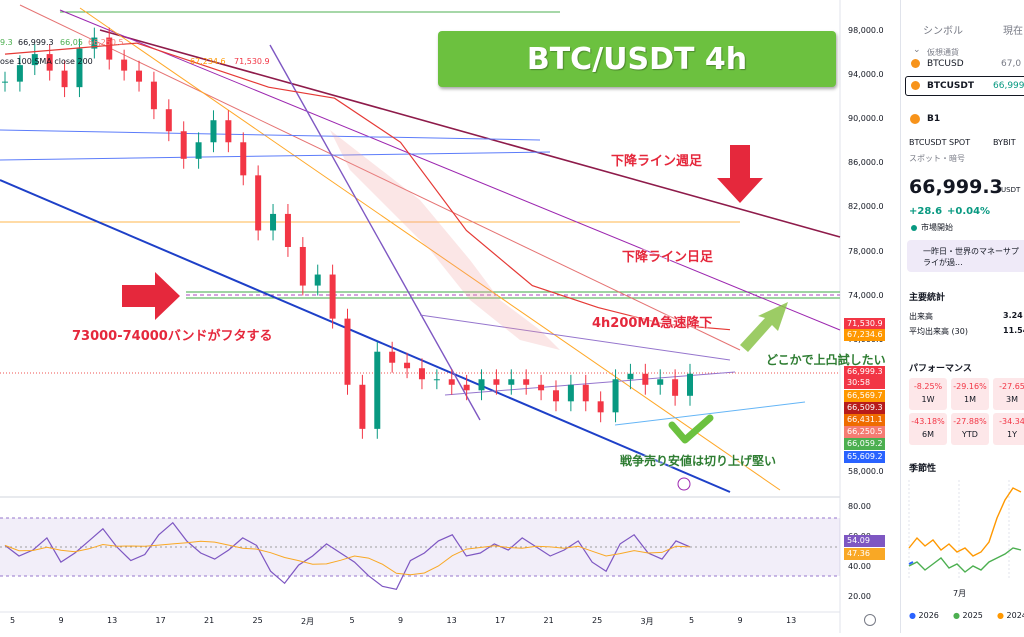 The height and width of the screenshot is (637, 1024). I want to click on seasonality-chart, so click(962, 533).